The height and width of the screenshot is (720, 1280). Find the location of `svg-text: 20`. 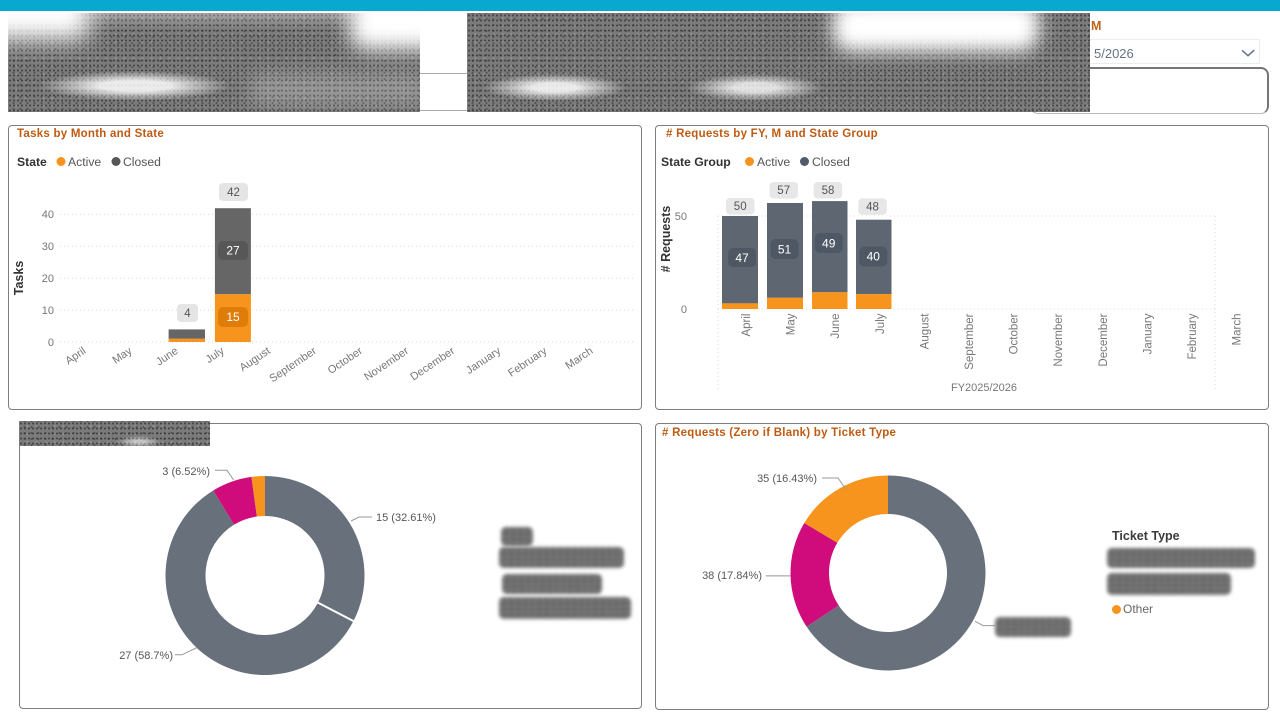

svg-text: 20 is located at coordinates (48, 279).